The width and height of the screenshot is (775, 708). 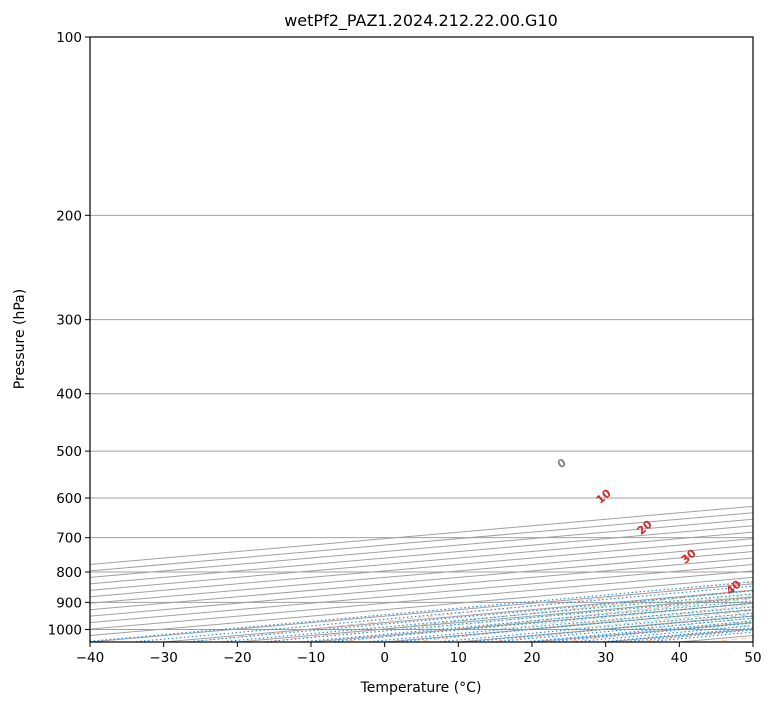 What do you see at coordinates (679, 658) in the screenshot?
I see `x-tick-label: 40` at bounding box center [679, 658].